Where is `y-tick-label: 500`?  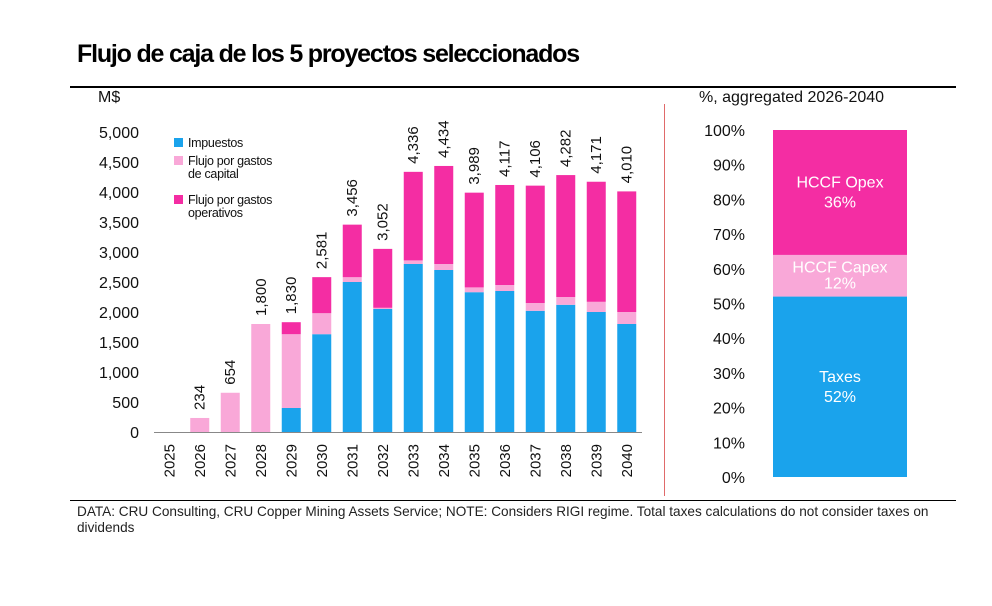
y-tick-label: 500 is located at coordinates (125, 403).